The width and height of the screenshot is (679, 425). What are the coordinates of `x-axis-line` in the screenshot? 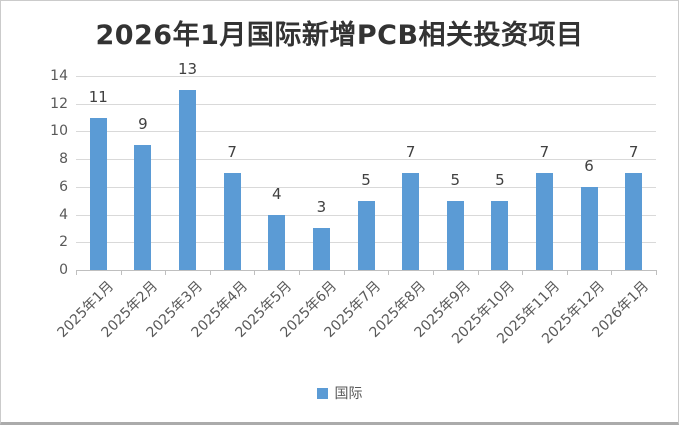 It's located at (366, 270).